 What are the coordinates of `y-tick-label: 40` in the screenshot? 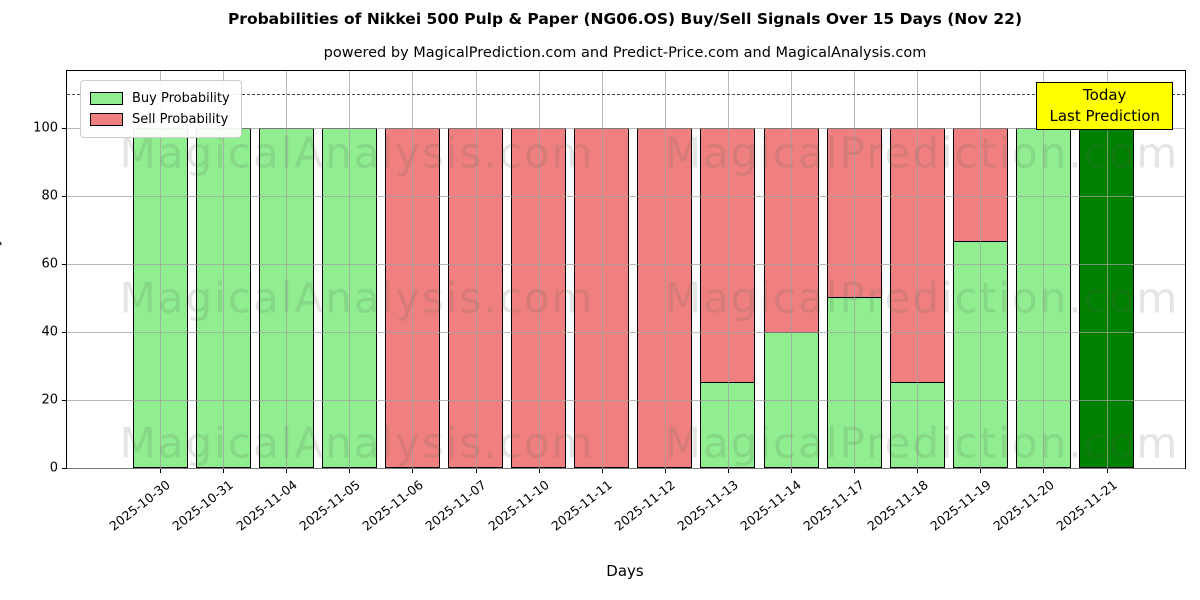 It's located at (49, 332).